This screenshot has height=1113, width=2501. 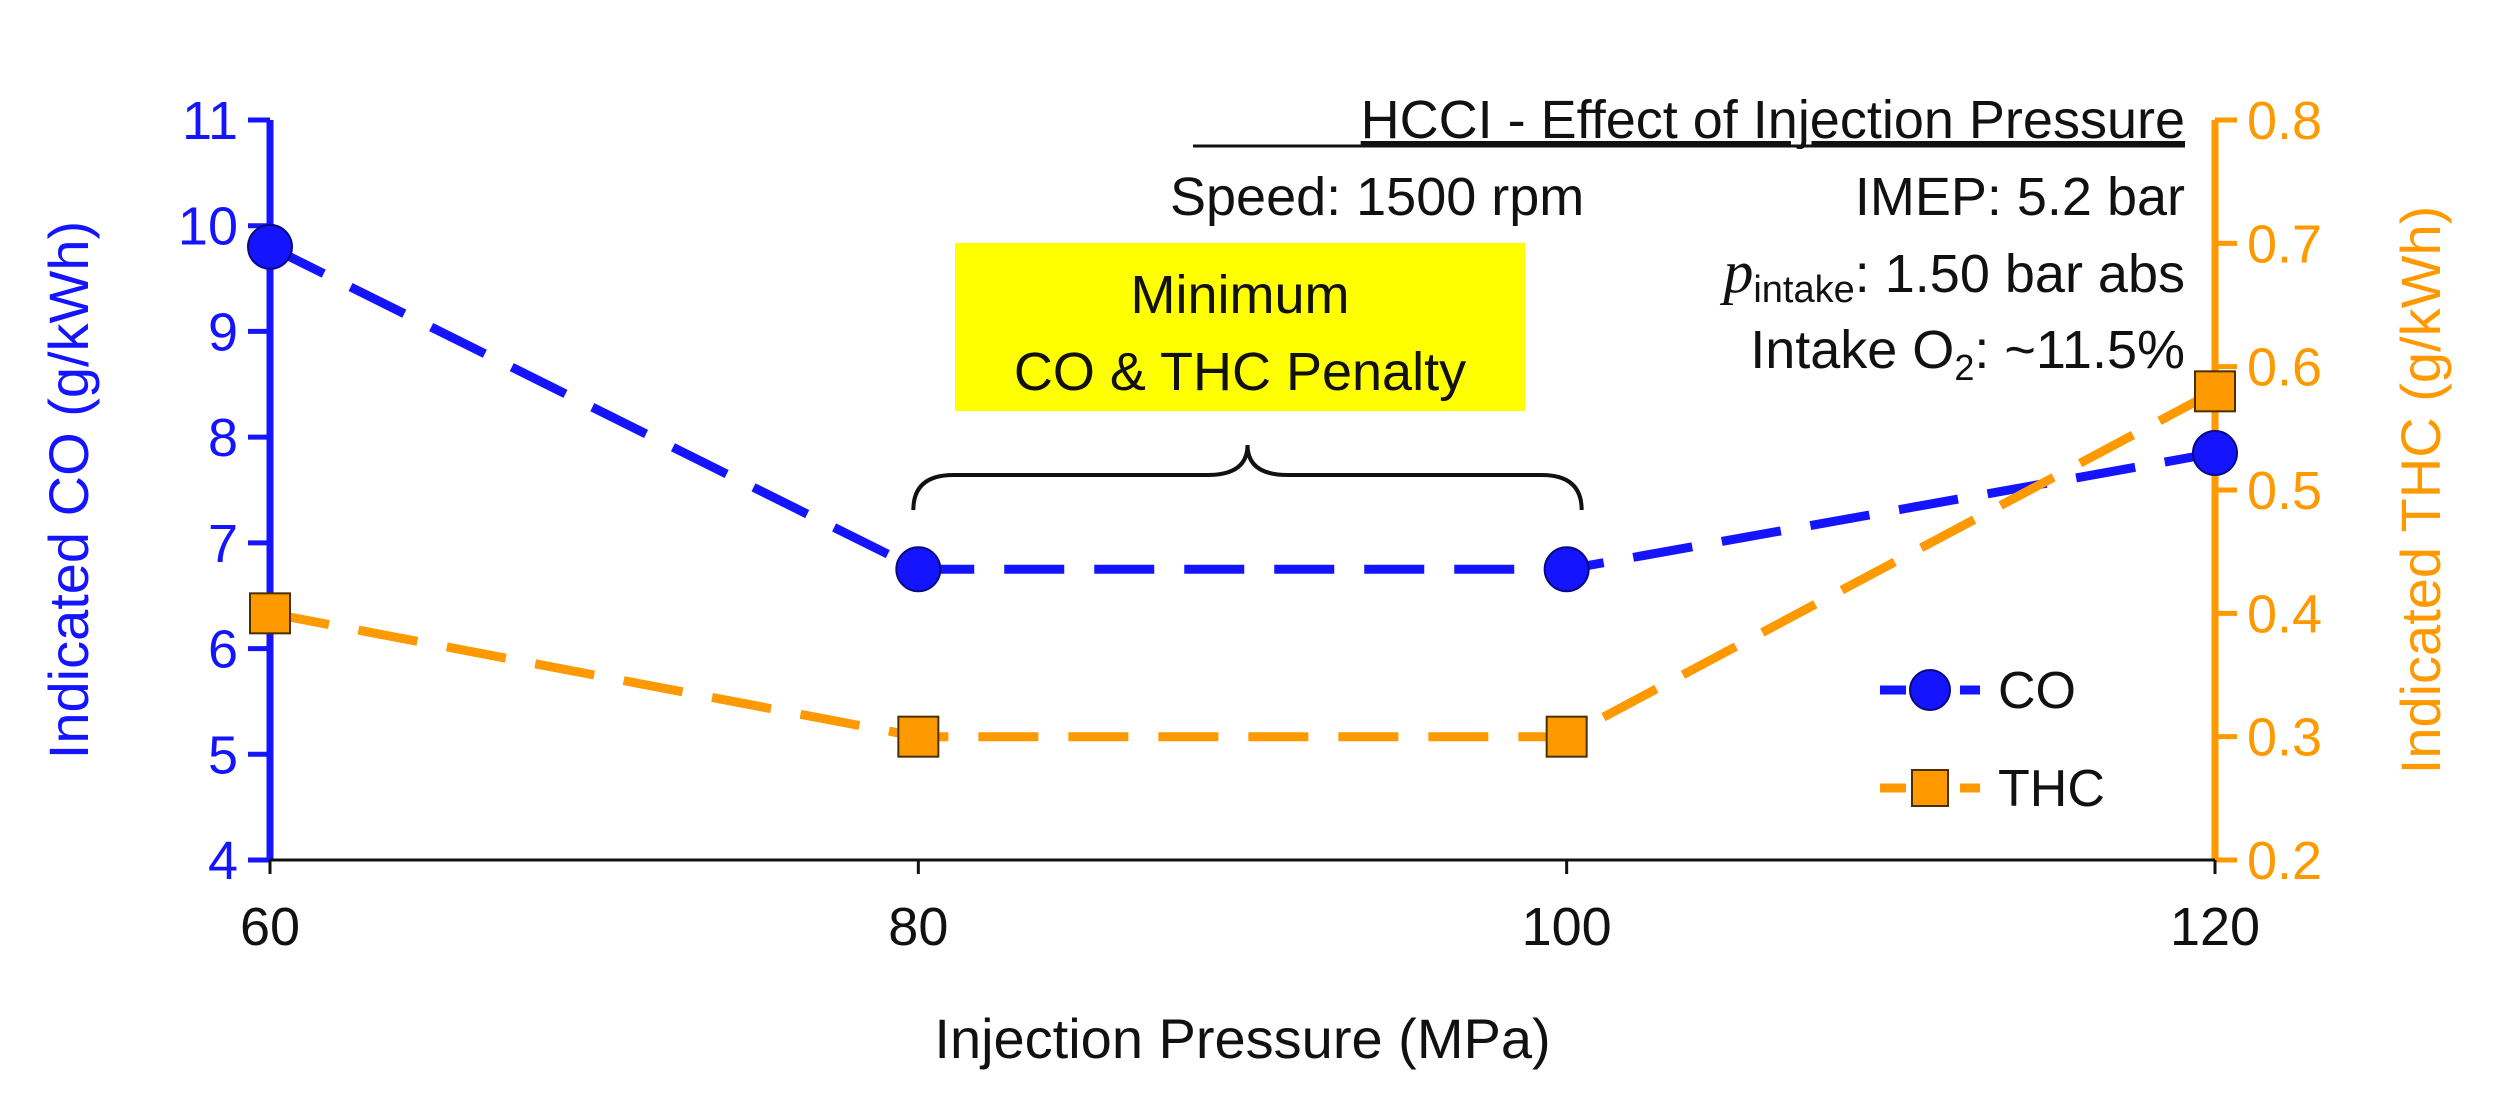 What do you see at coordinates (1567, 927) in the screenshot?
I see `x-tick-label: 100` at bounding box center [1567, 927].